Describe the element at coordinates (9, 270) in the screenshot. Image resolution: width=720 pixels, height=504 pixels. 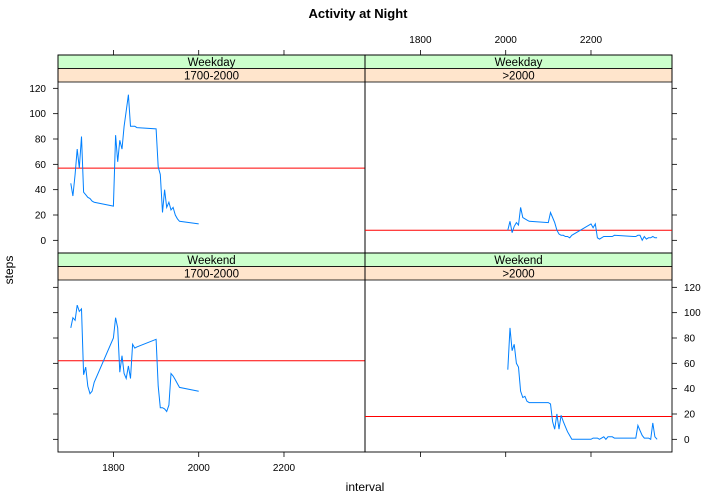
I see `y-axis-label: steps` at that location.